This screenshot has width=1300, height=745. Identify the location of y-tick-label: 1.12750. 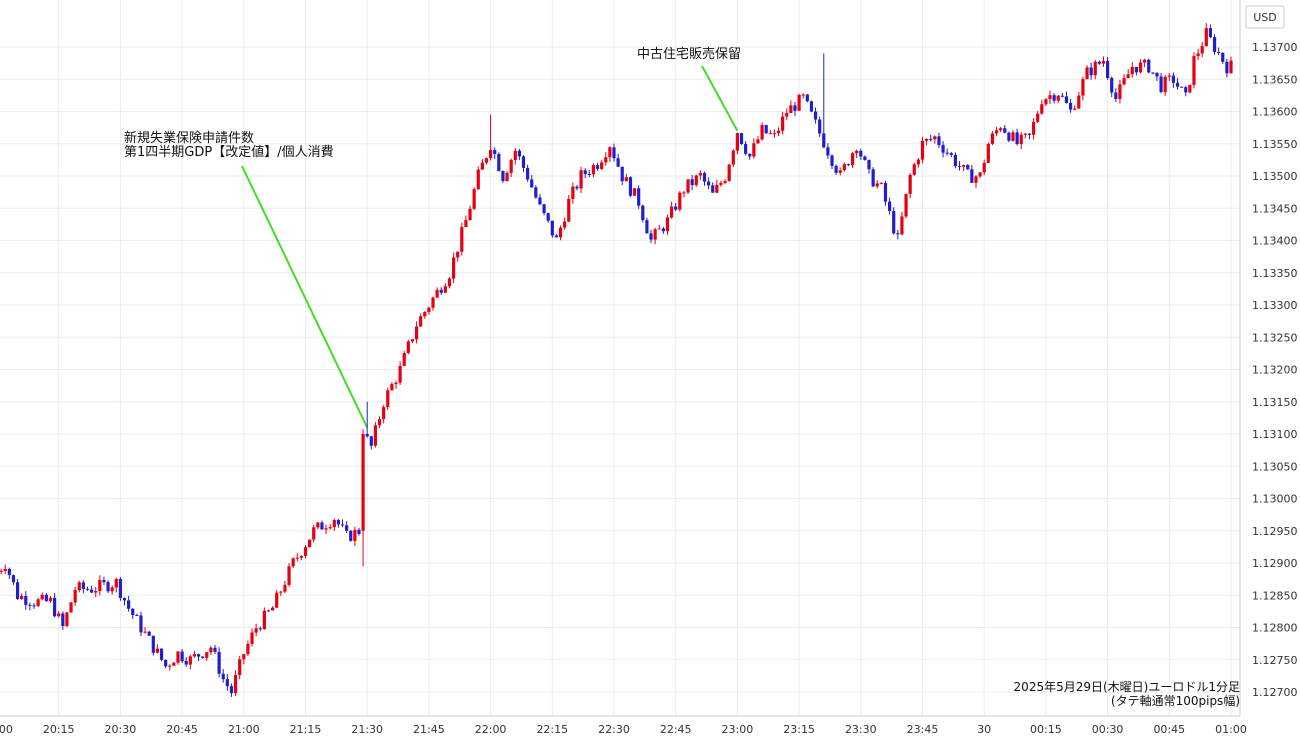
(1275, 660).